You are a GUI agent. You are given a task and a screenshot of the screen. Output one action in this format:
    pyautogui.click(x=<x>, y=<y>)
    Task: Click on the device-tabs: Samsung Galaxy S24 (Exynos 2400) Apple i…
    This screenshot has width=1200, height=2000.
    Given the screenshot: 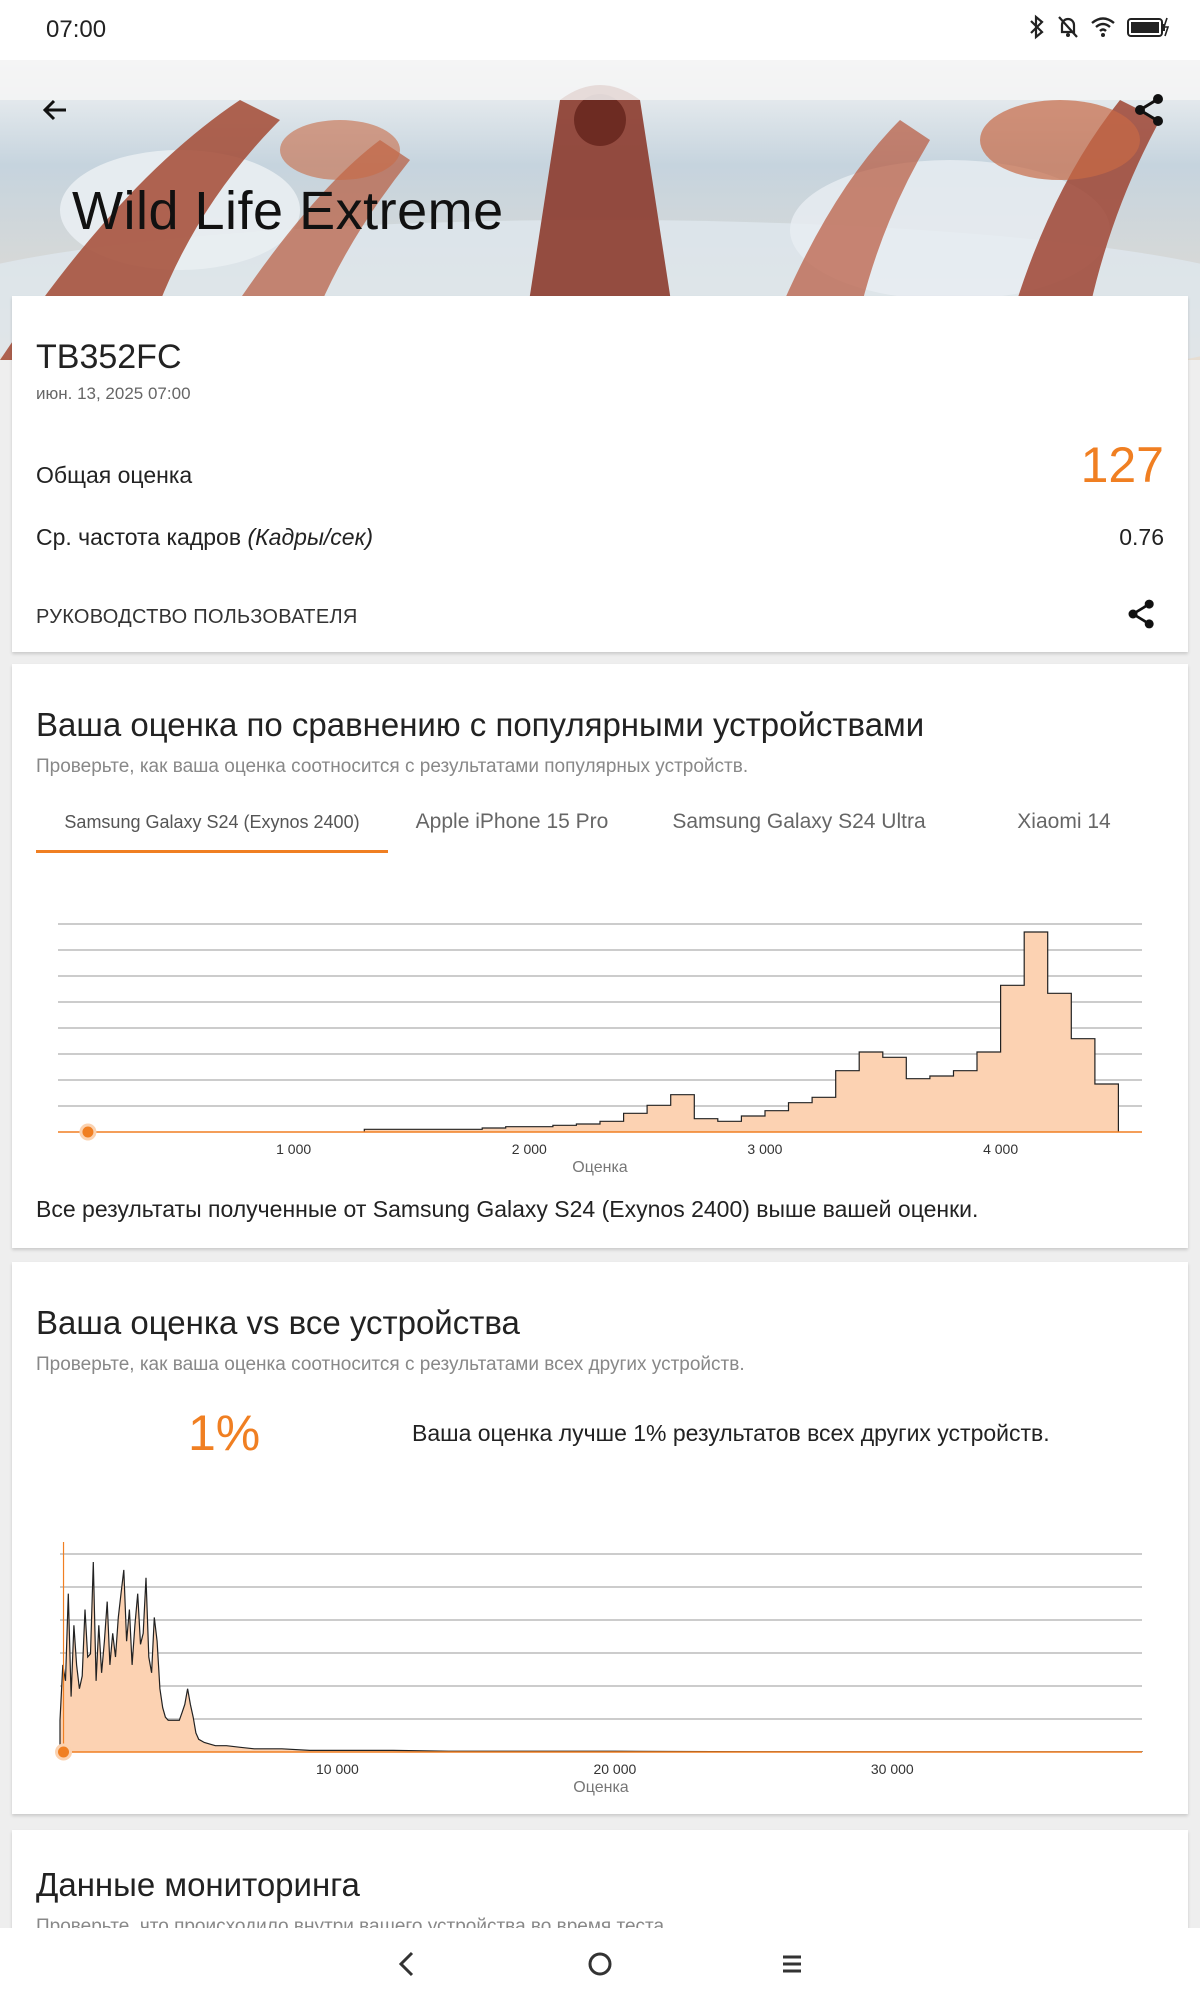 What is the action you would take?
    pyautogui.click(x=601, y=828)
    